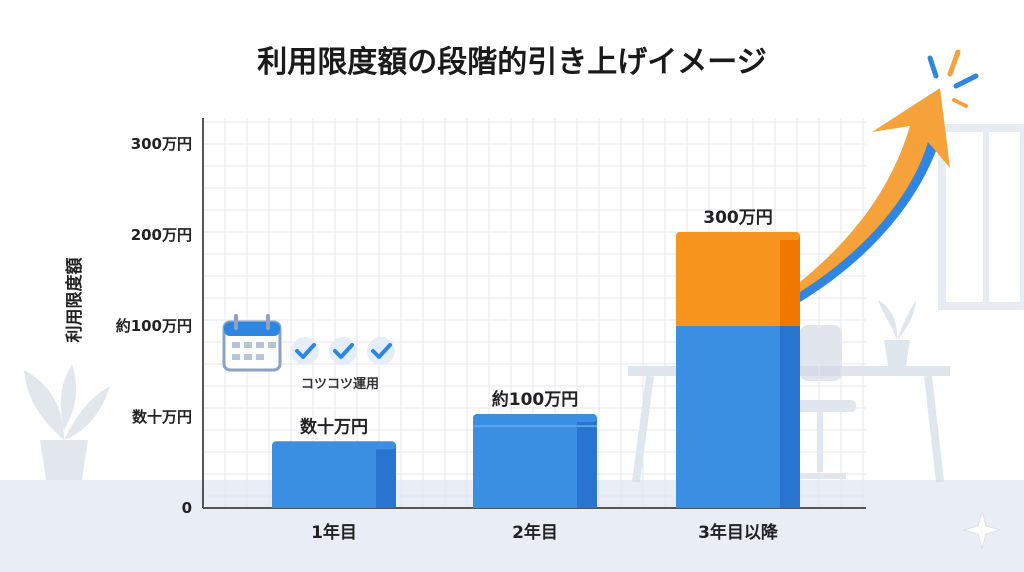 The height and width of the screenshot is (572, 1024). What do you see at coordinates (535, 399) in the screenshot?
I see `bar-data-label: 約100万円` at bounding box center [535, 399].